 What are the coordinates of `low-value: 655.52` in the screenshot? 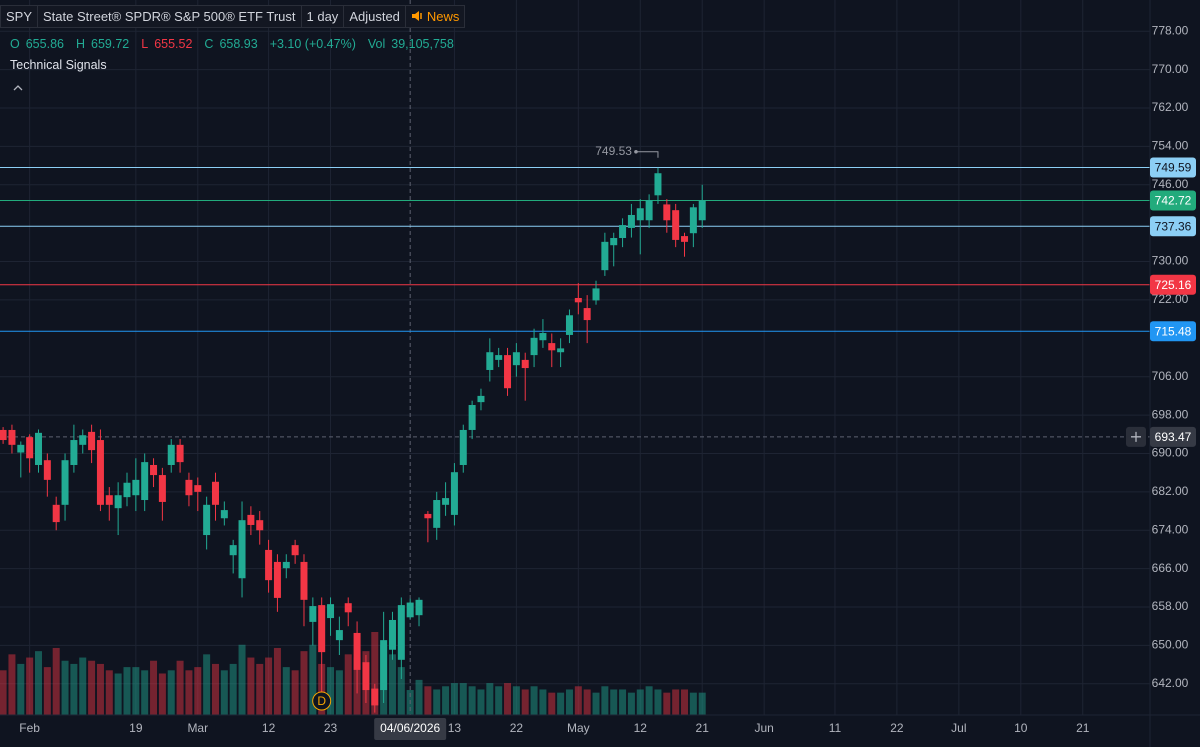 It's located at (173, 44).